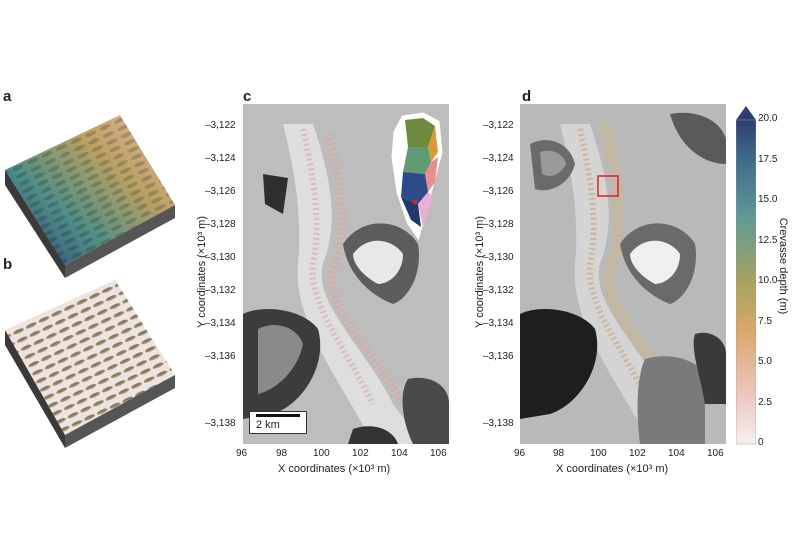 The image size is (800, 560). Describe the element at coordinates (202, 272) in the screenshot. I see `y-axis-title-c: Y coordinates (×10³ m)` at that location.